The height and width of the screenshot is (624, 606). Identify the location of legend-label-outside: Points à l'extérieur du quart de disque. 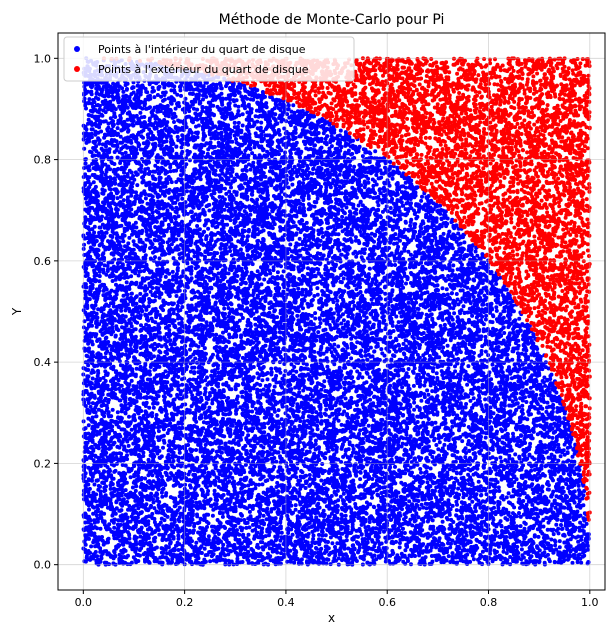
(203, 69).